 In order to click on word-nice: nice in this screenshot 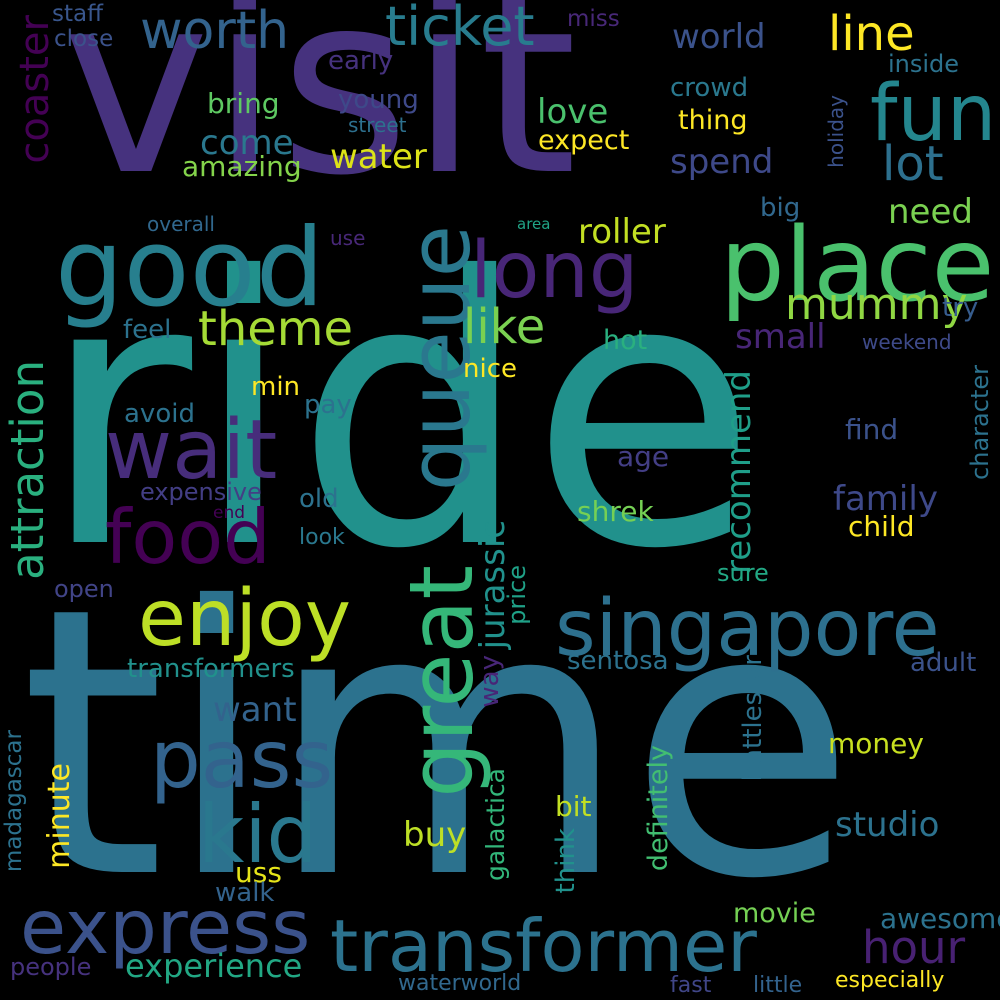, I will do `click(490, 369)`.